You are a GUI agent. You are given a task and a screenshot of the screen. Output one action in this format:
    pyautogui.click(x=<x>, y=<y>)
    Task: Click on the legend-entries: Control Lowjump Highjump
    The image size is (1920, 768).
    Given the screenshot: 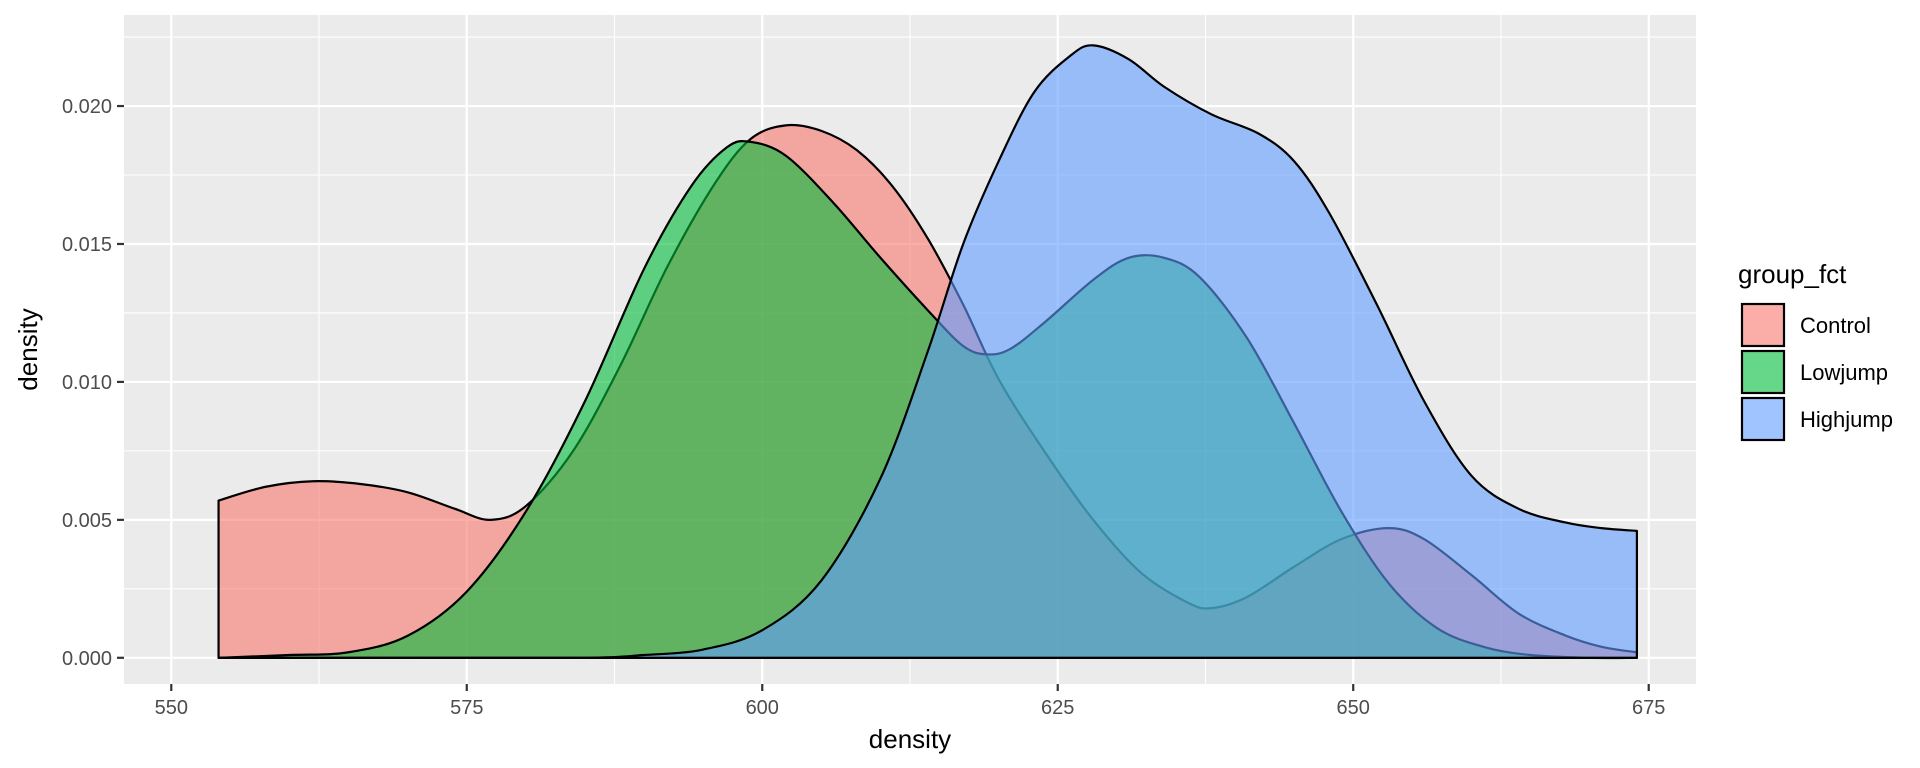 What is the action you would take?
    pyautogui.click(x=1816, y=372)
    